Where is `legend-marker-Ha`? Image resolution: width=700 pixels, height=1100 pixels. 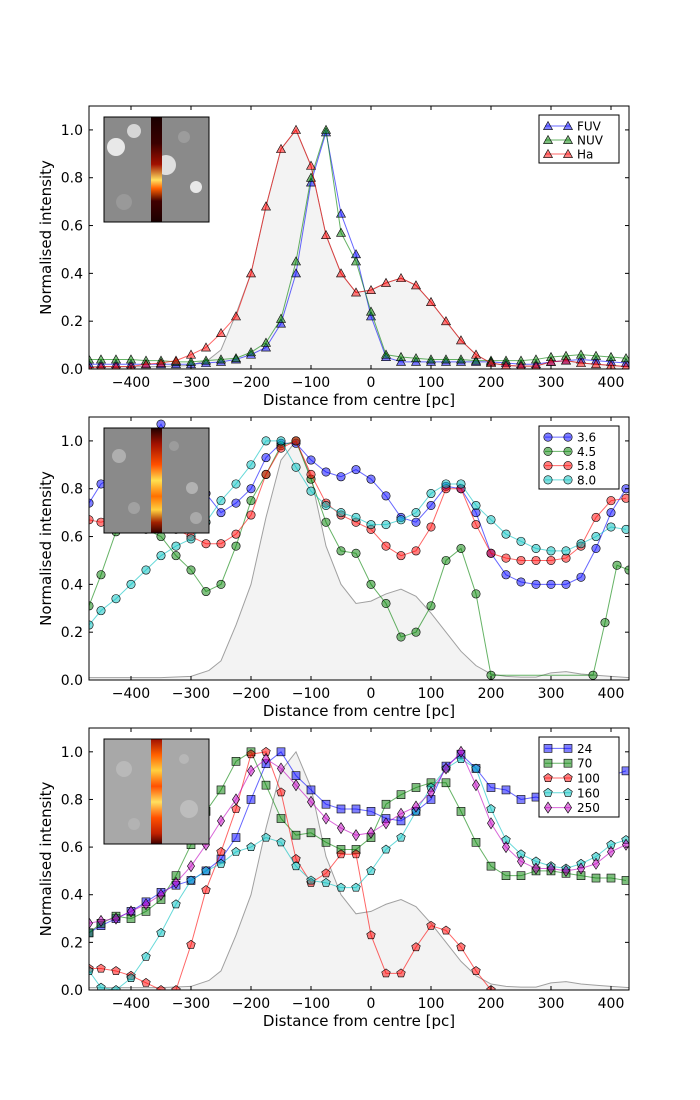 legend-marker-Ha is located at coordinates (568, 153).